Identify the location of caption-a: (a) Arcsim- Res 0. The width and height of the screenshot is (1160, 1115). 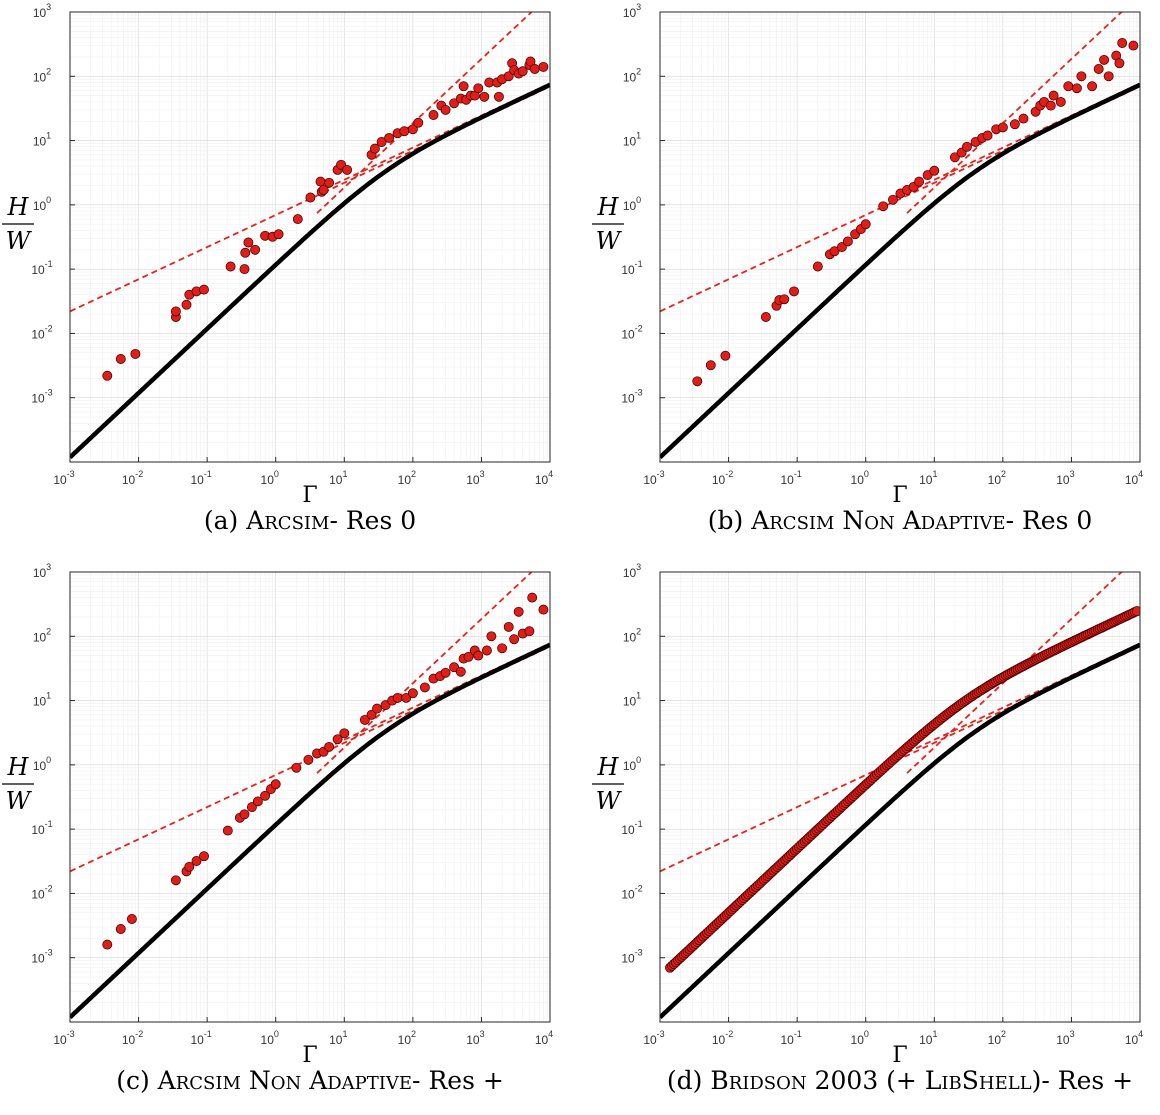
(310, 520).